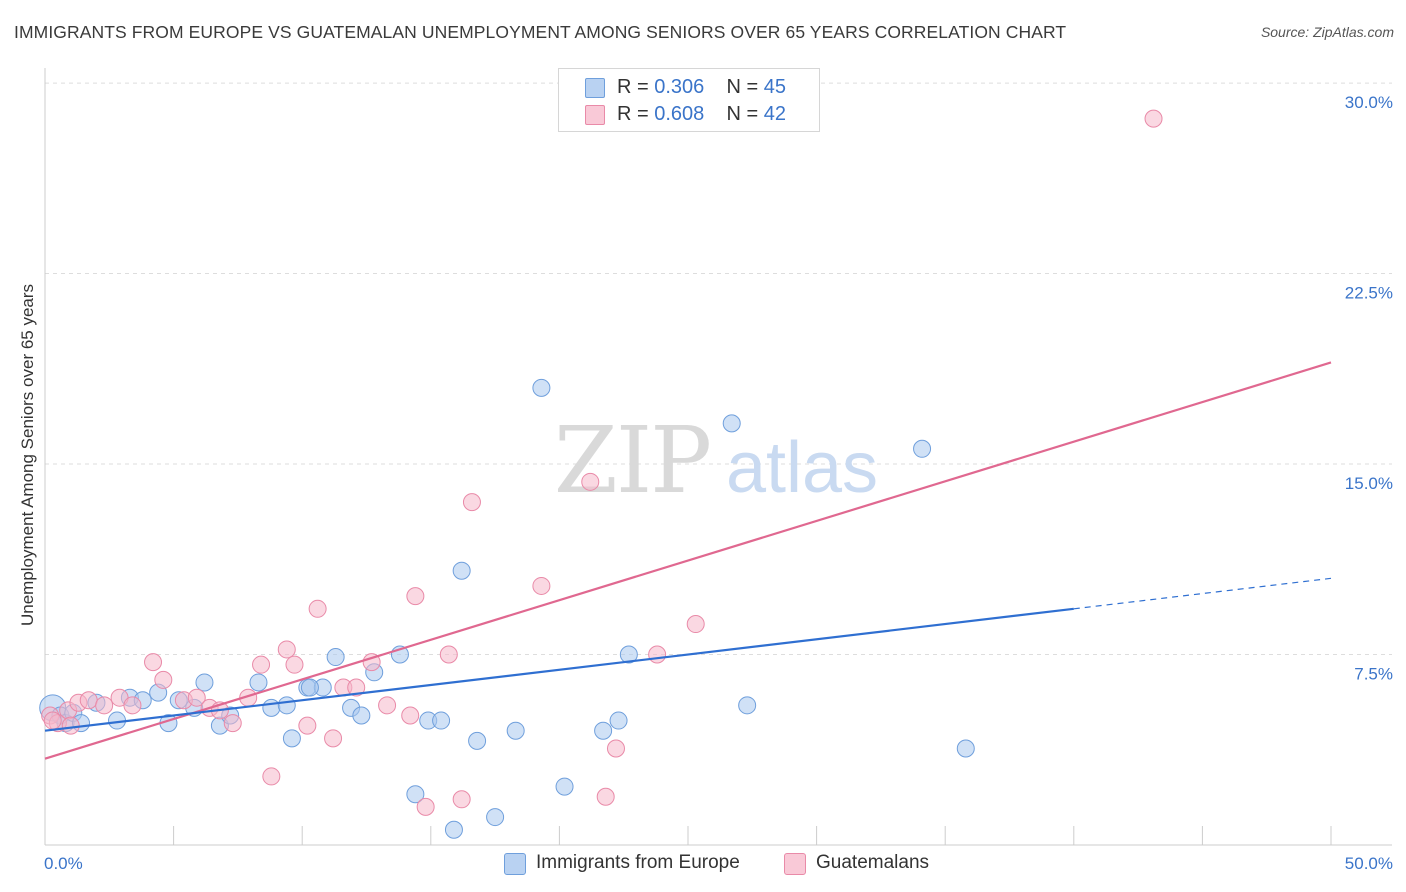  I want to click on x-tick-label: 0.0%, so click(63, 863).